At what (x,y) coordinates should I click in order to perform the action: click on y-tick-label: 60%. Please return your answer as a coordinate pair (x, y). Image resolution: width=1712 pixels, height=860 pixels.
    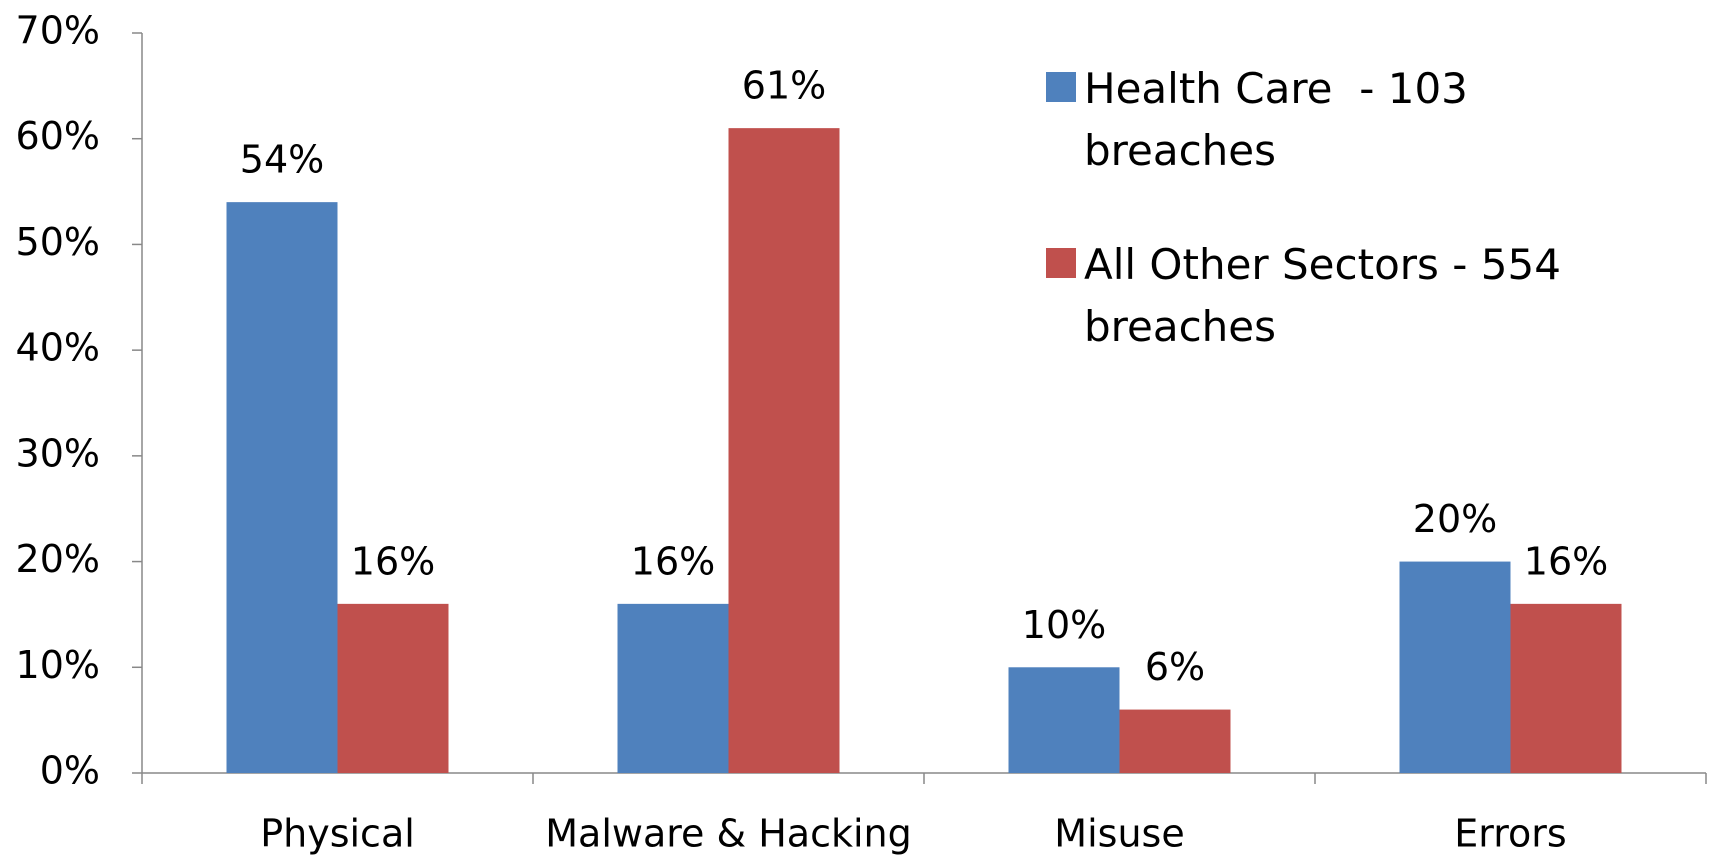
    Looking at the image, I should click on (58, 136).